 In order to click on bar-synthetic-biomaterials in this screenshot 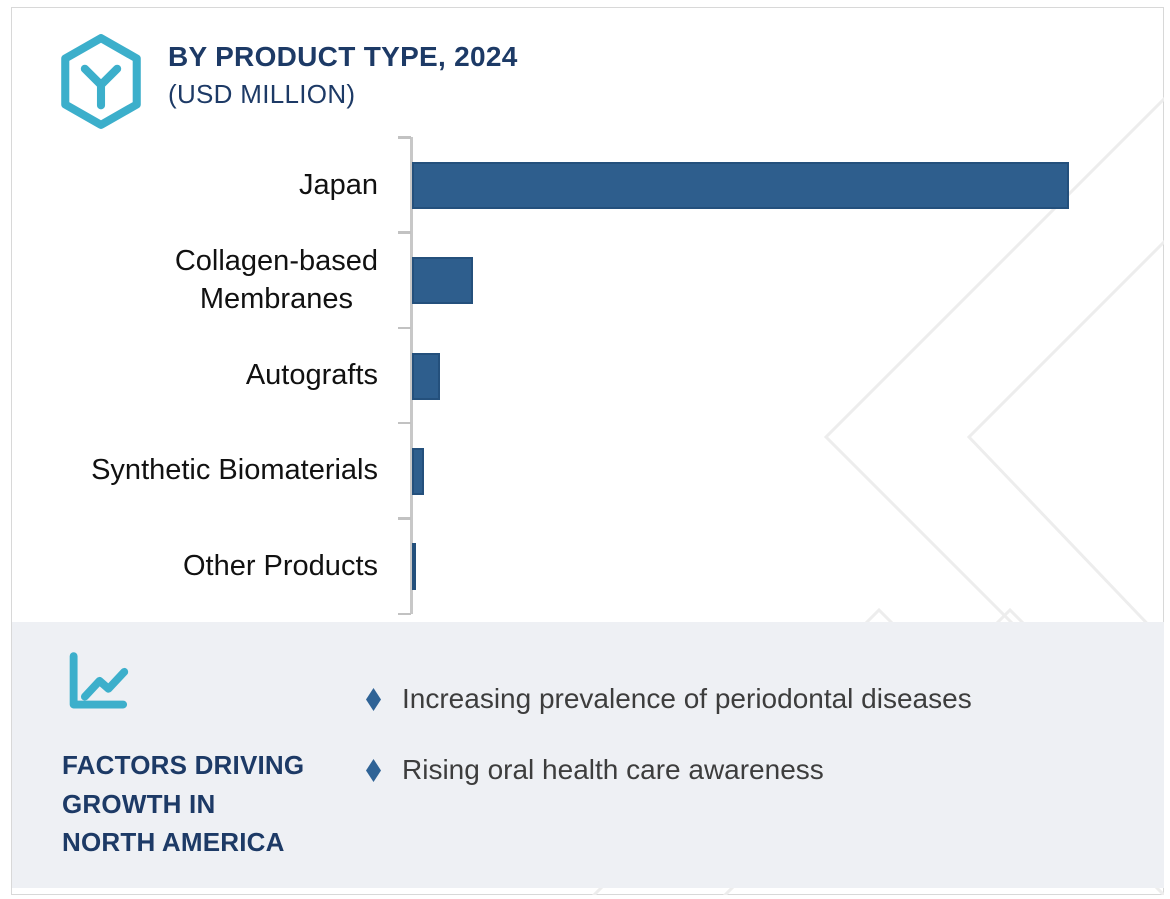, I will do `click(418, 472)`.